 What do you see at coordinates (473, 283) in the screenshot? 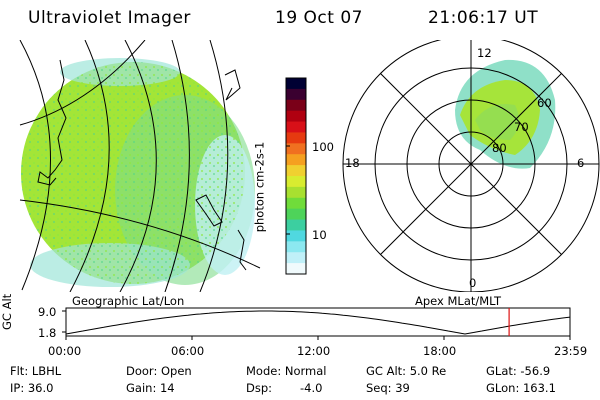
I see `polar-label-0: 0` at bounding box center [473, 283].